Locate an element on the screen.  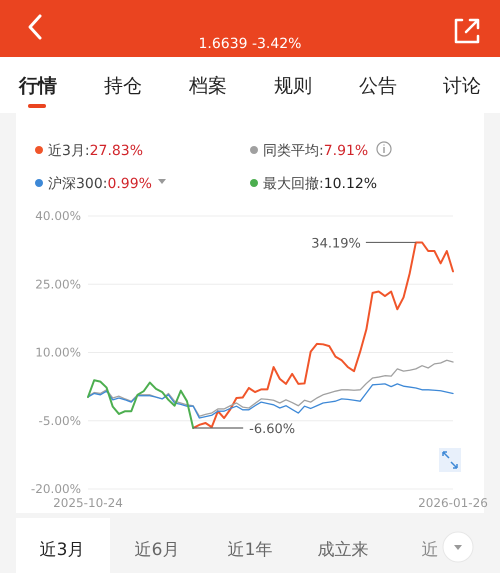
text: 公告 is located at coordinates (378, 86).